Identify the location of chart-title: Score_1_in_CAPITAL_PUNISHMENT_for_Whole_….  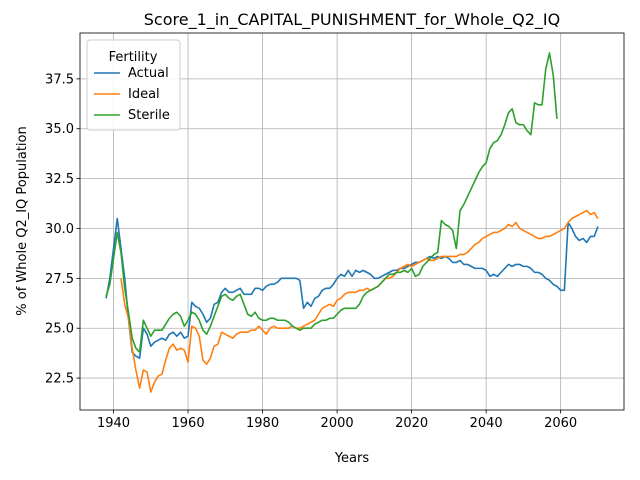
(352, 20).